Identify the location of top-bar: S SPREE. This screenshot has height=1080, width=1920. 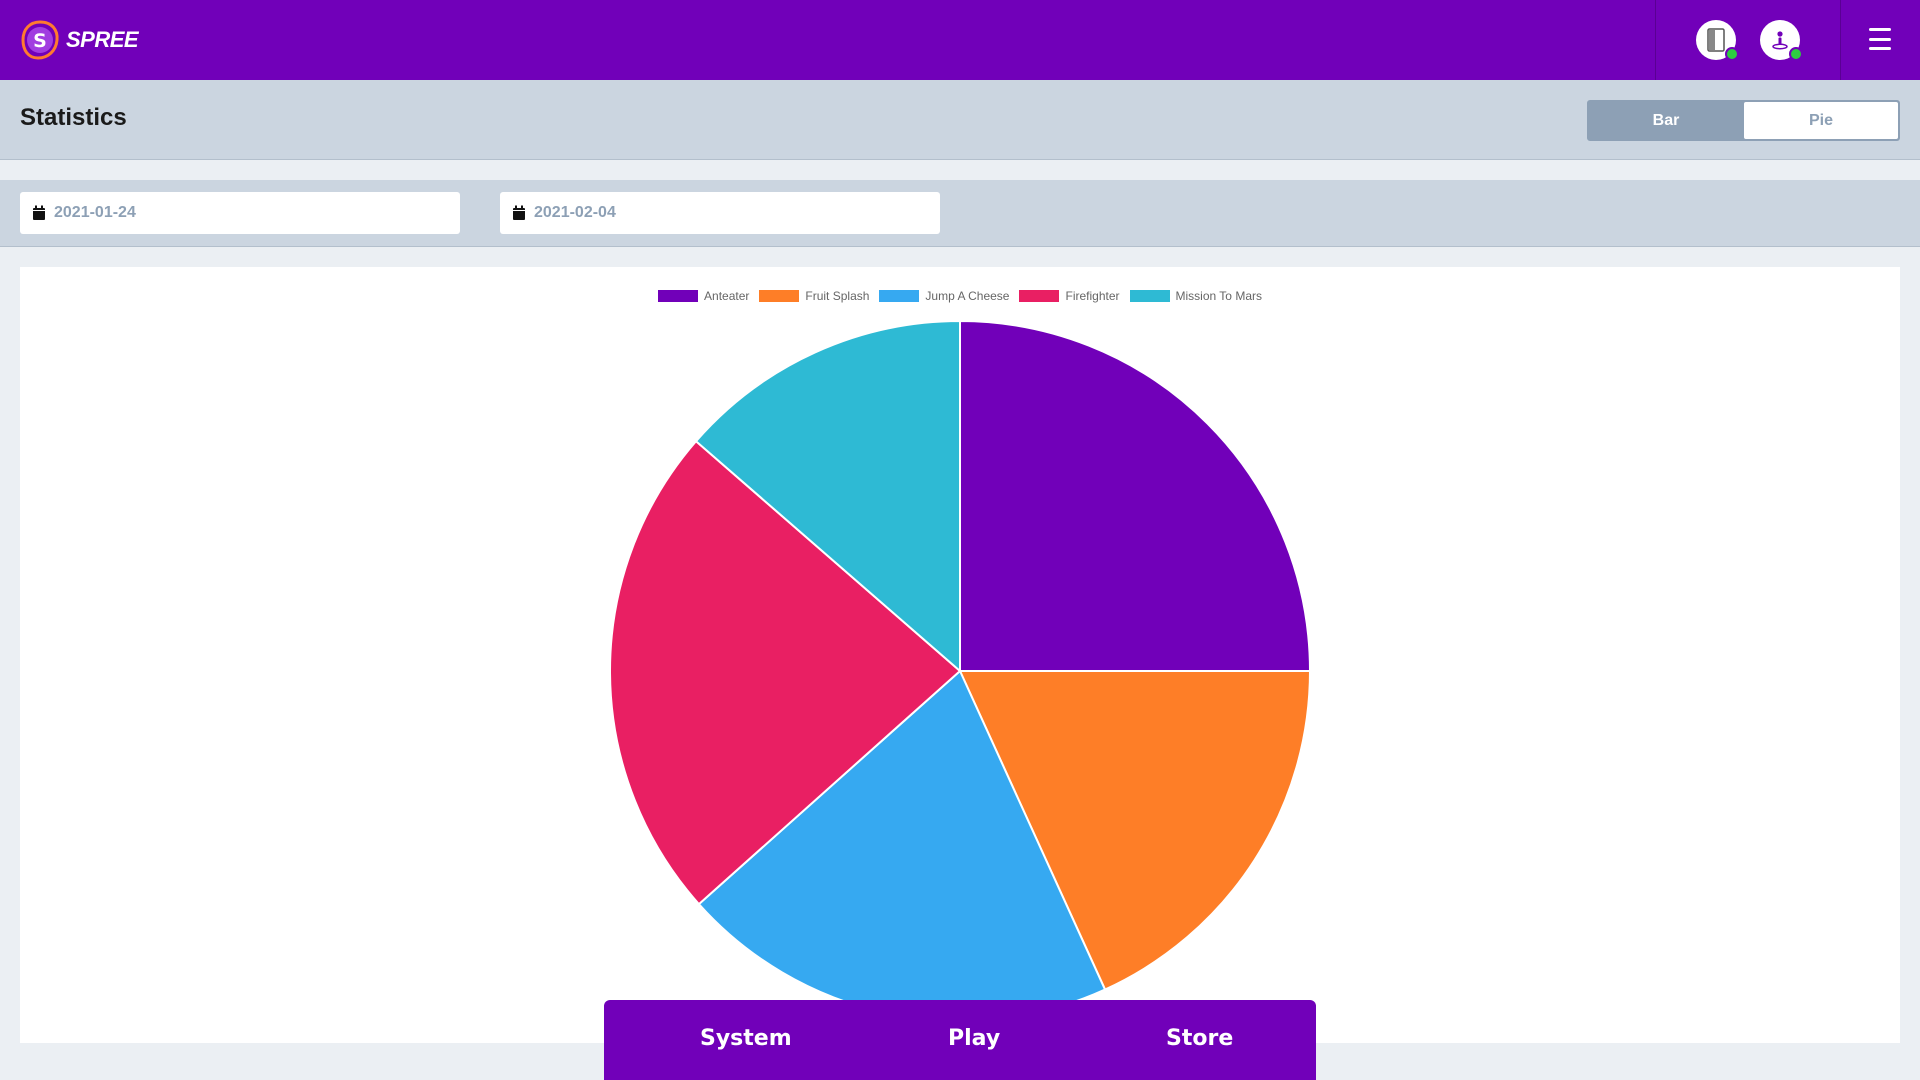
(960, 40).